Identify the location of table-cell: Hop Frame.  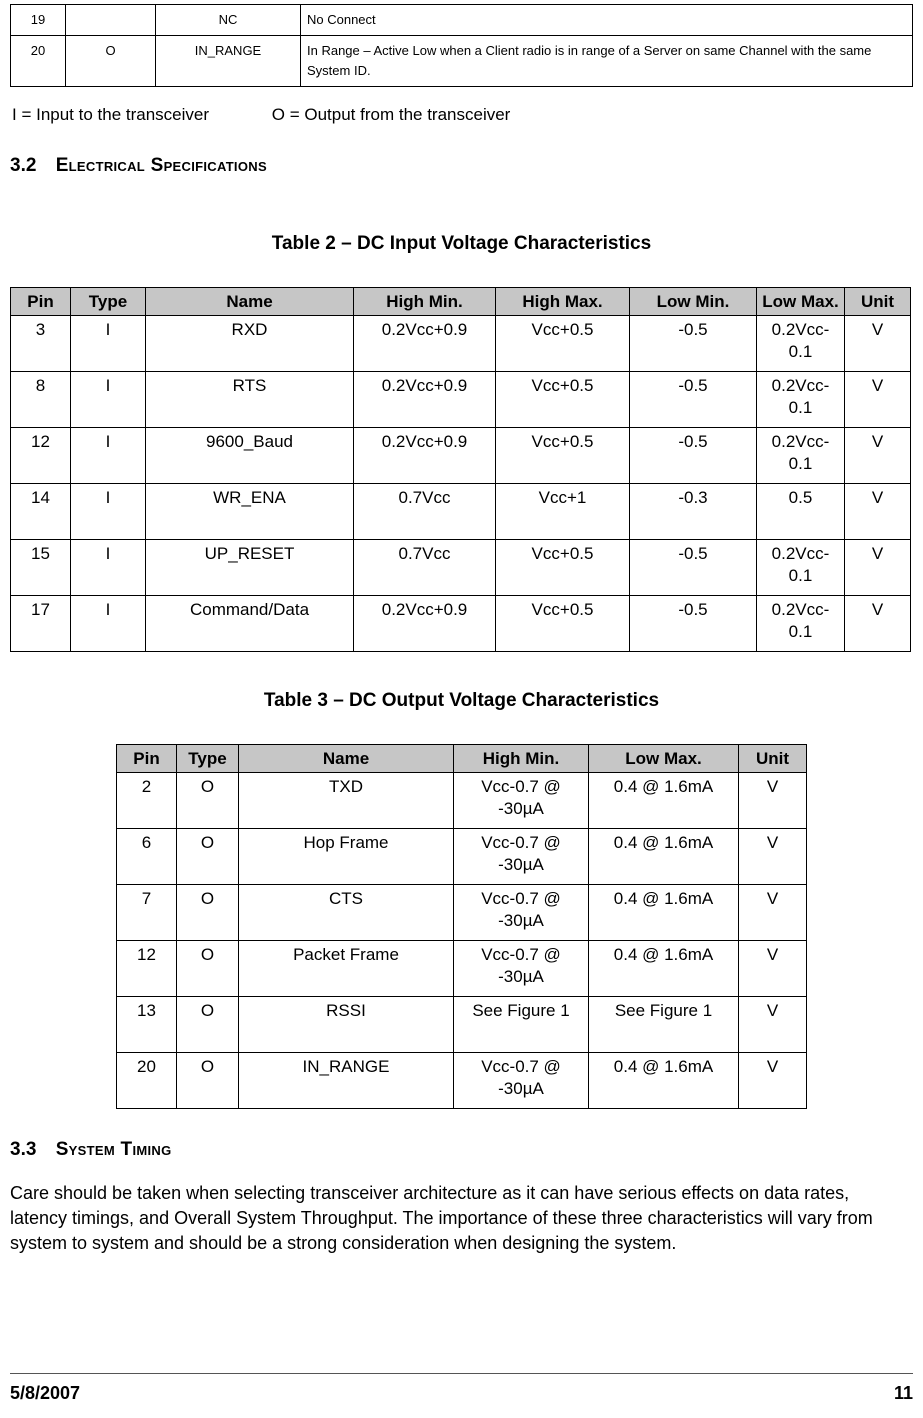
(346, 857).